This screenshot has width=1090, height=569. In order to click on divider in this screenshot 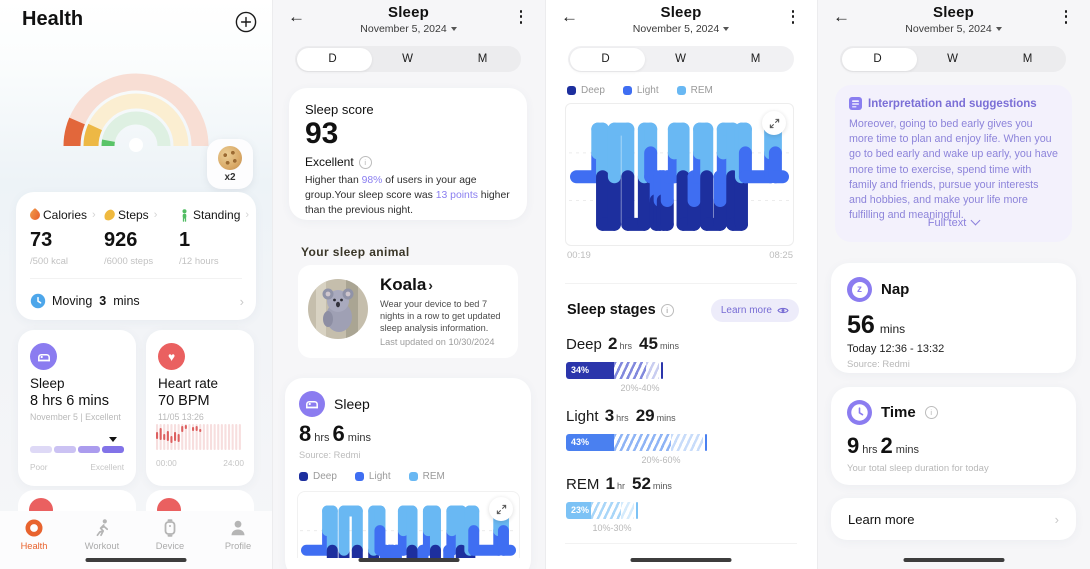, I will do `click(681, 543)`.